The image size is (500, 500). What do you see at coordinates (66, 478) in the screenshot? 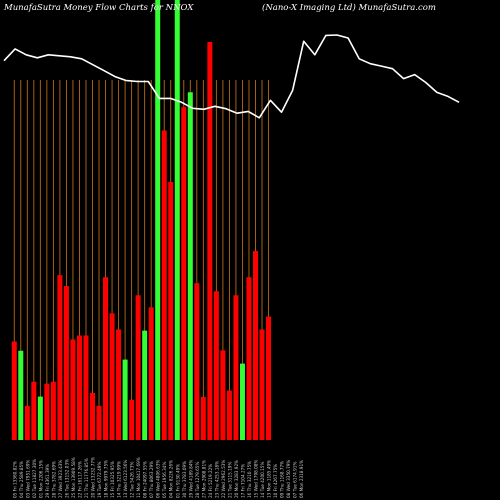
I see `x-tick-label: 26 Tue 13152.03%` at bounding box center [66, 478].